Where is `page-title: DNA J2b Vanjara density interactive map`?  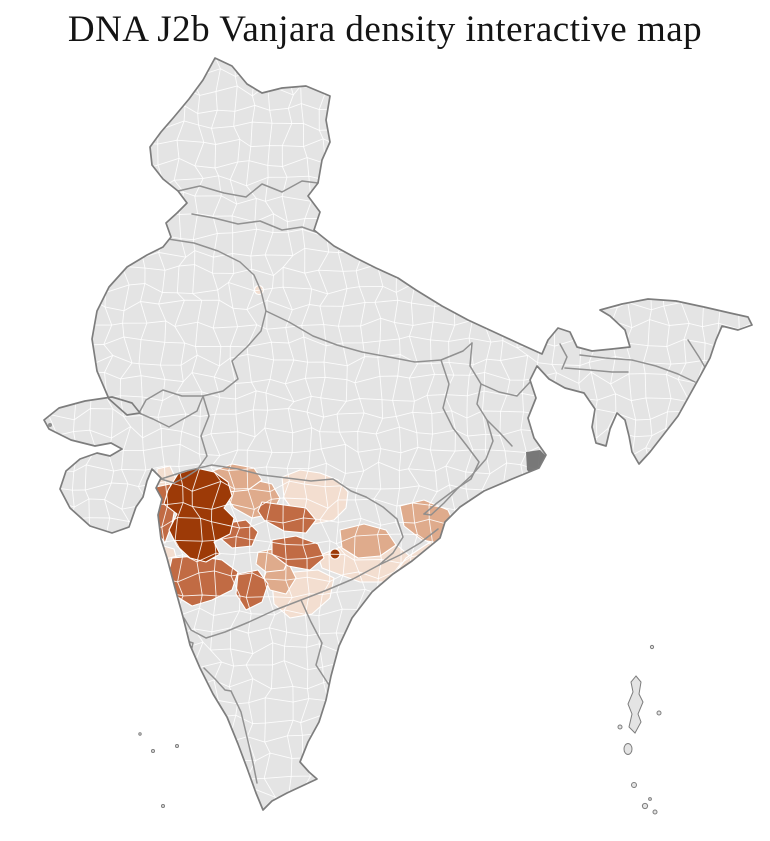 page-title: DNA J2b Vanjara density interactive map is located at coordinates (385, 29).